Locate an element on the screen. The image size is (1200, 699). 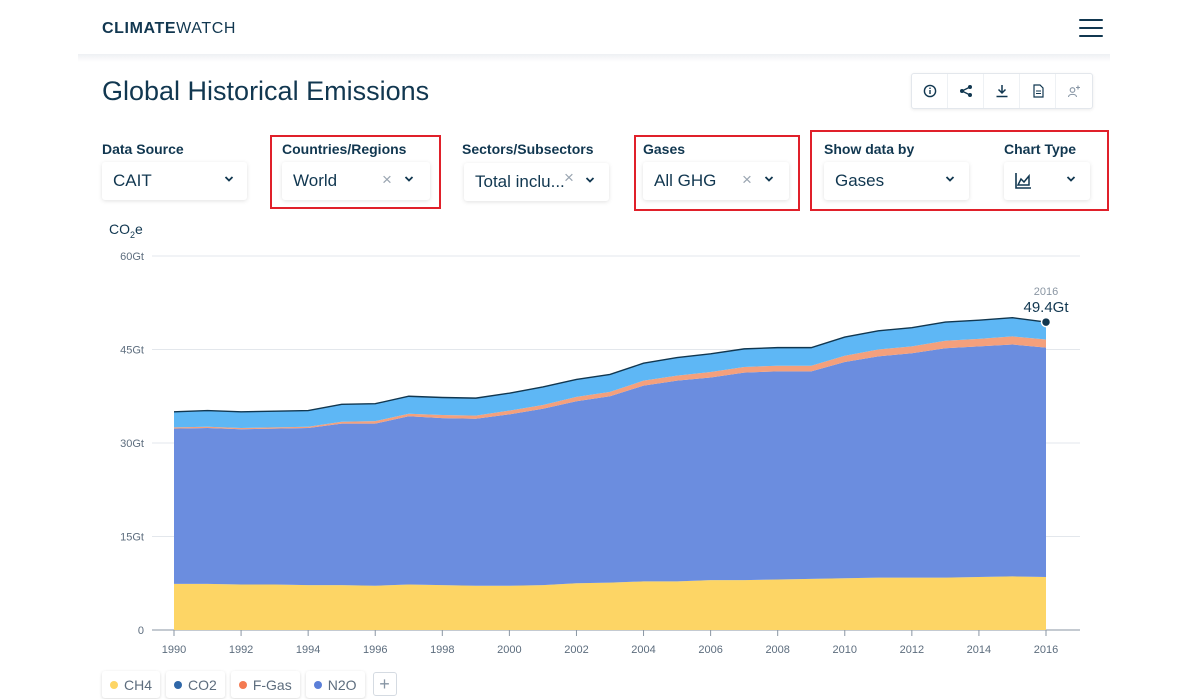
share-icon is located at coordinates (965, 91).